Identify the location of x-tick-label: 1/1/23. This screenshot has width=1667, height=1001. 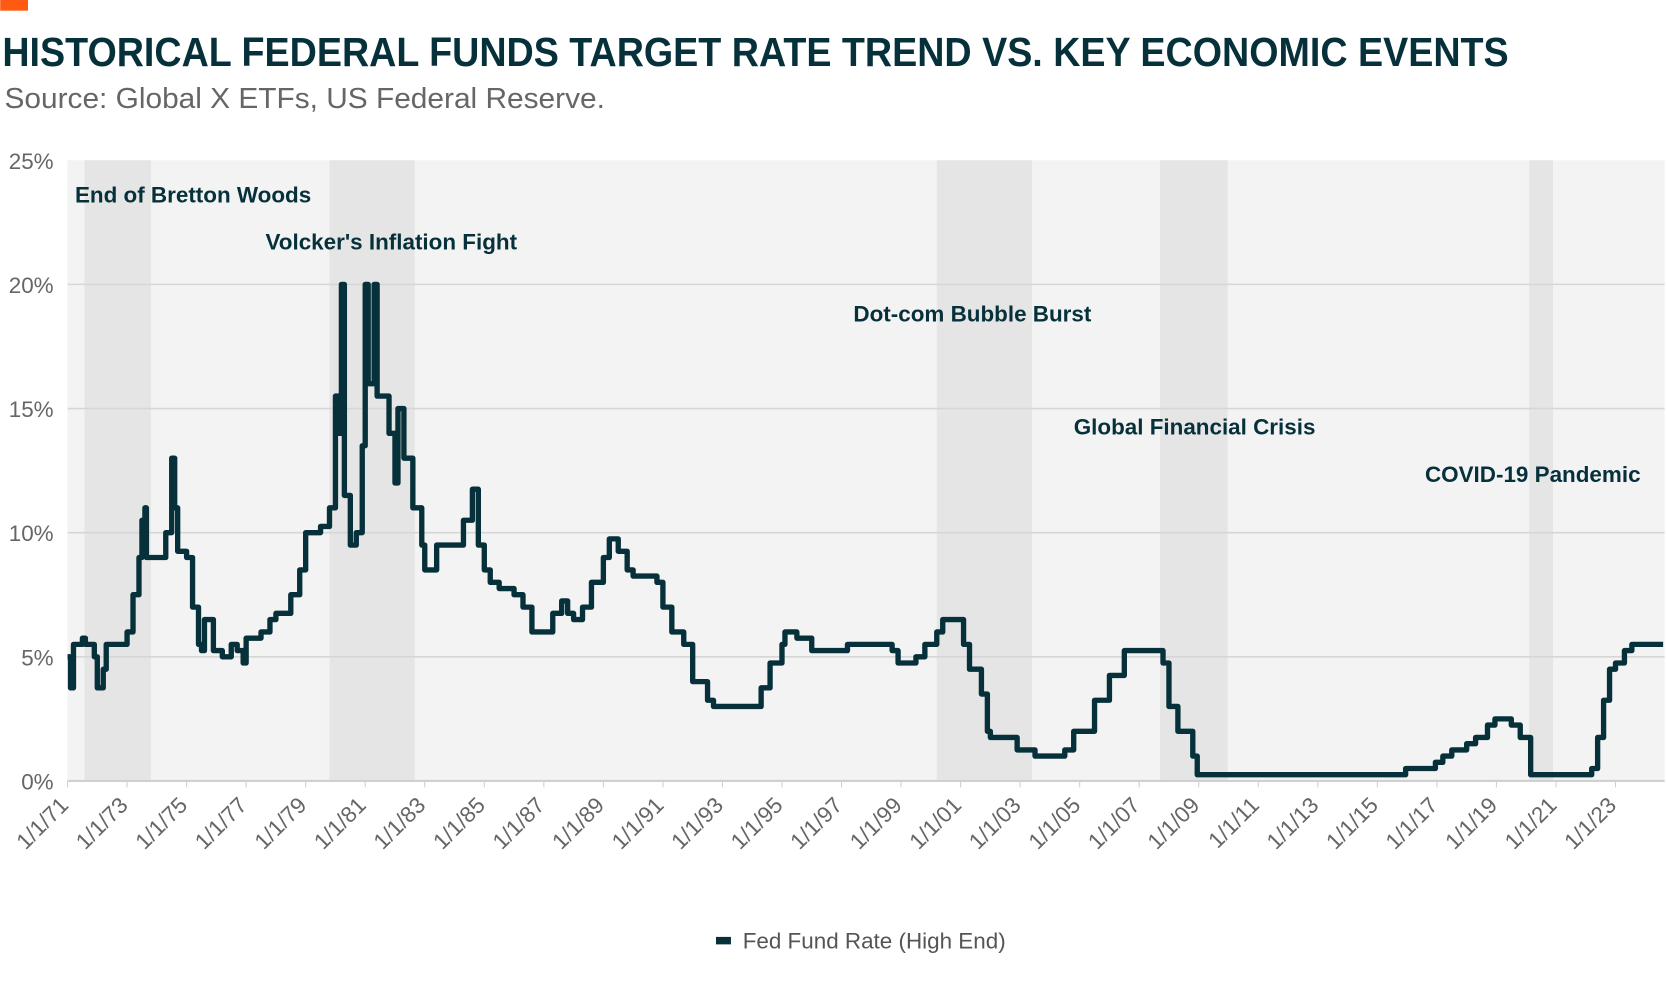
(1590, 823).